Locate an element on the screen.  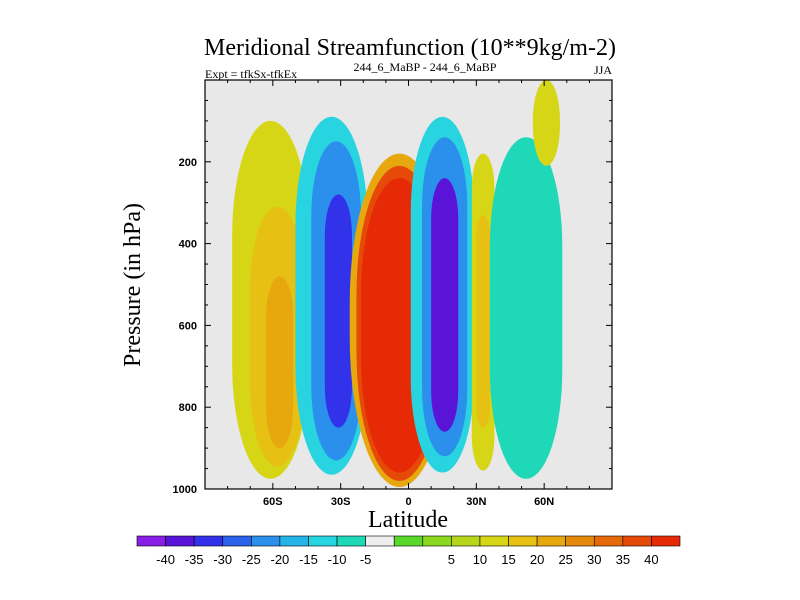
colorbar-label: 25 is located at coordinates (565, 559).